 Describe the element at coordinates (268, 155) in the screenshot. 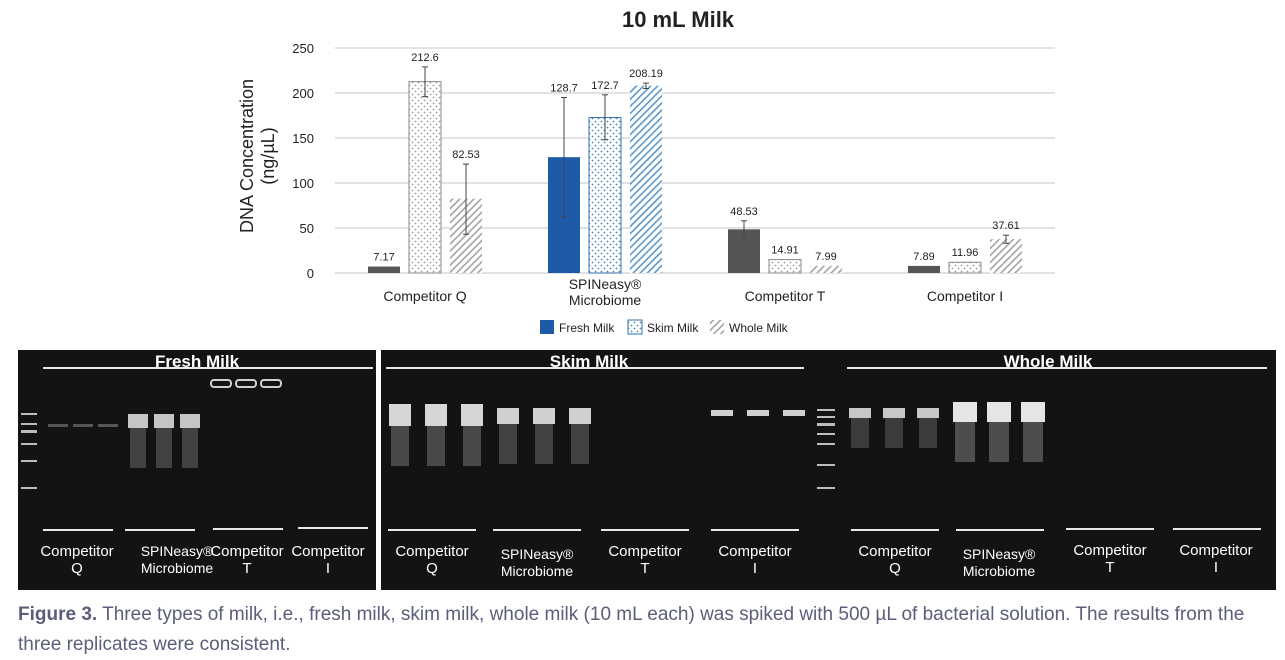

I see `y-axis-label-line2: (ng/µL)` at that location.